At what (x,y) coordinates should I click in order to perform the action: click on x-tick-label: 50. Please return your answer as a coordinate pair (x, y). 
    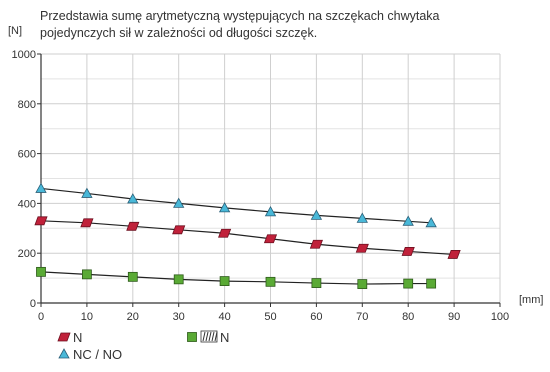
    Looking at the image, I should click on (270, 317).